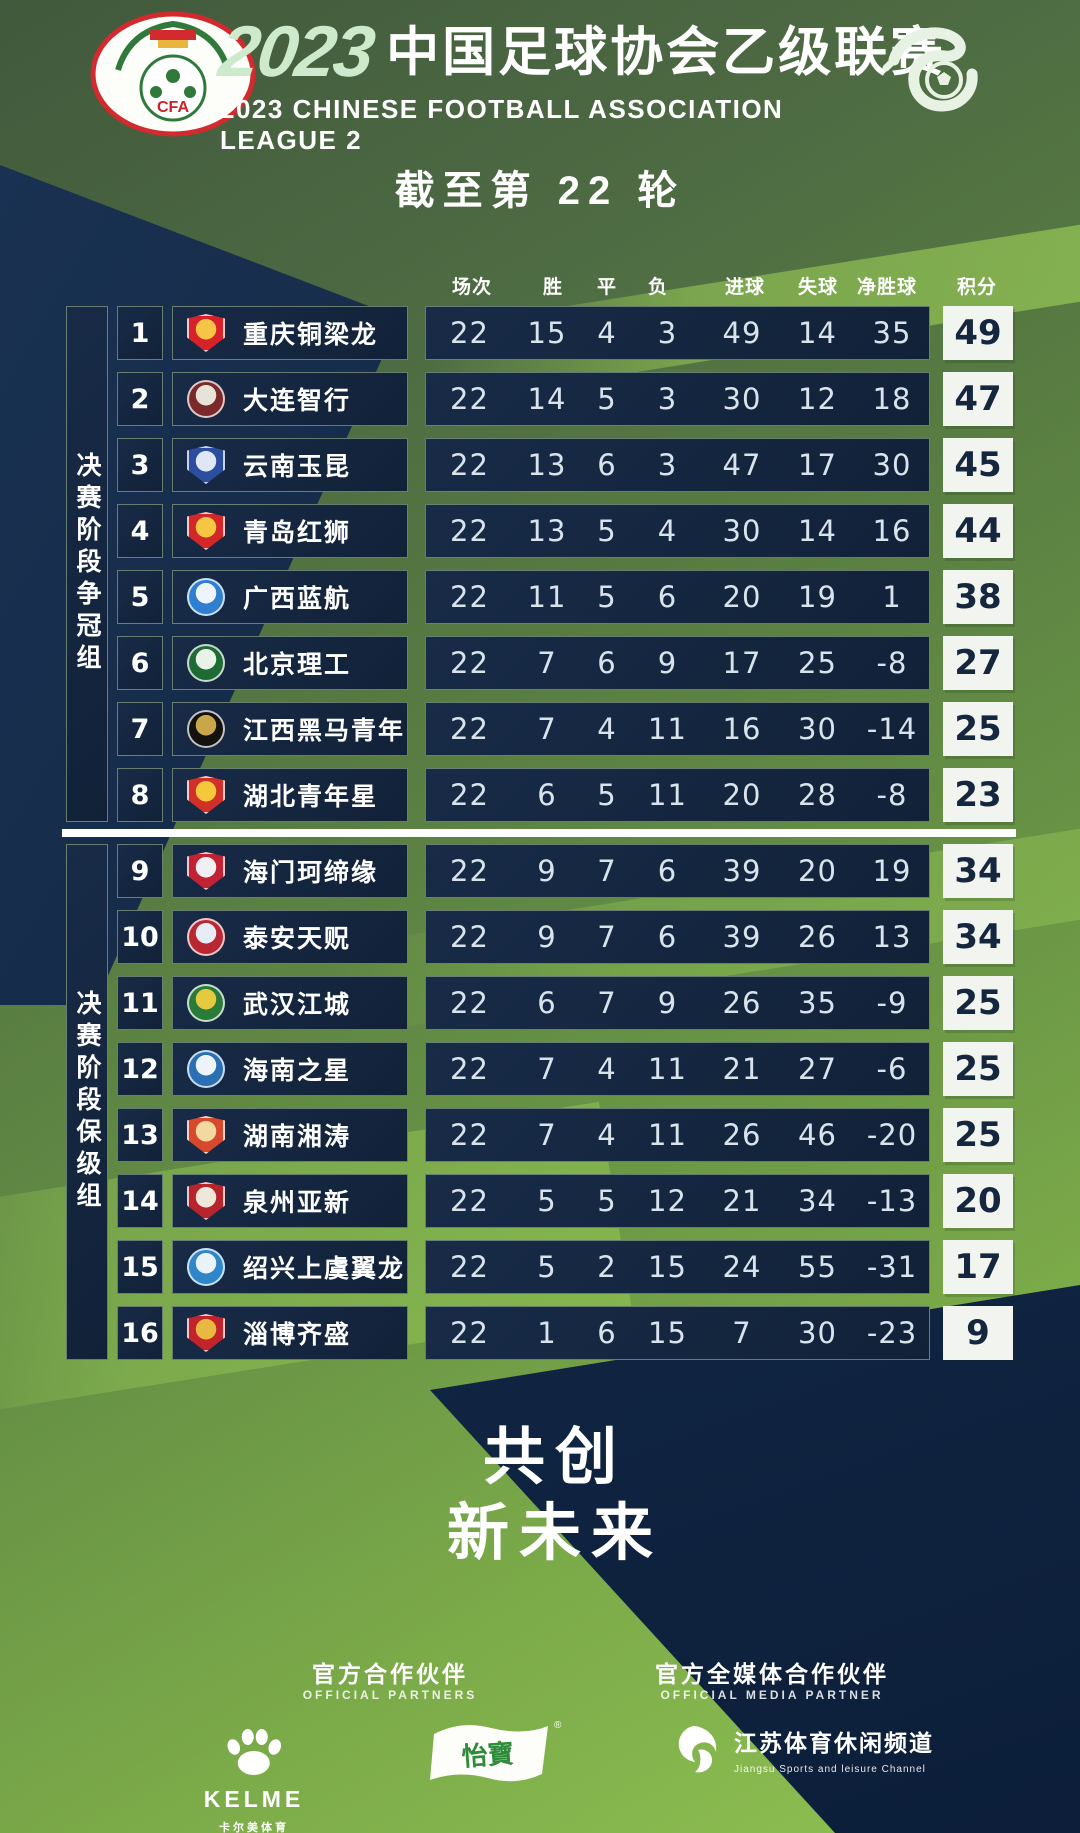  Describe the element at coordinates (742, 465) in the screenshot. I see `stat-gf: 47` at that location.